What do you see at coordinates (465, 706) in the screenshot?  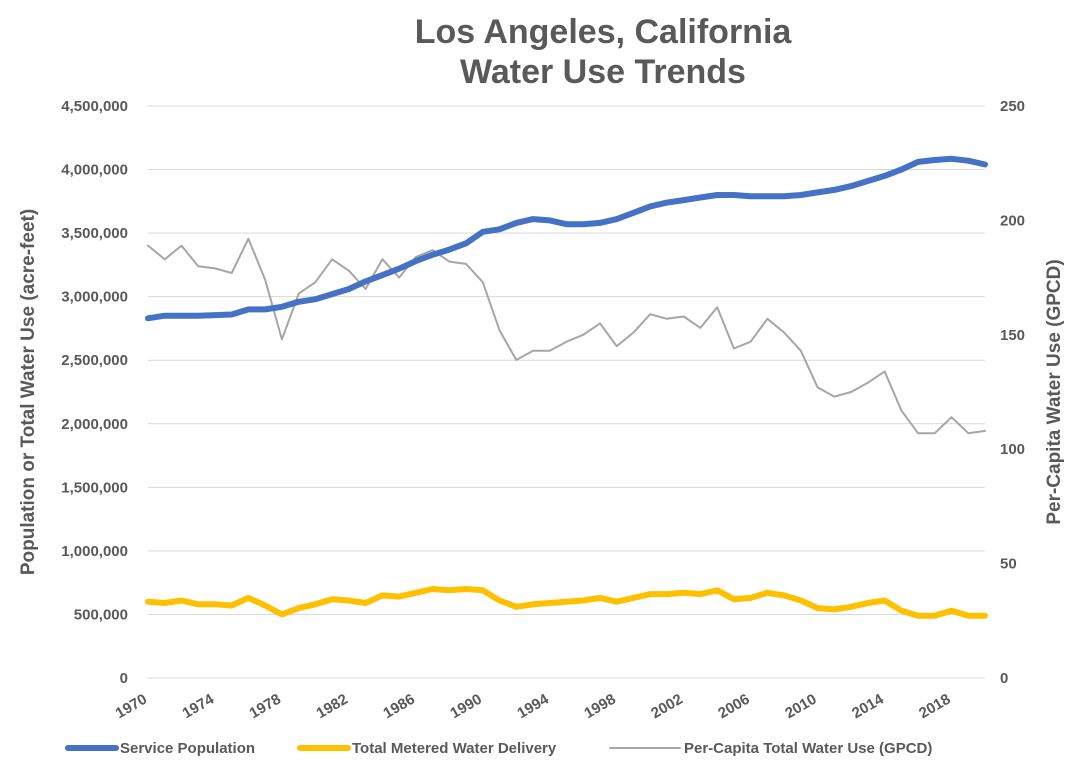 I see `x-tick-label: 1990` at bounding box center [465, 706].